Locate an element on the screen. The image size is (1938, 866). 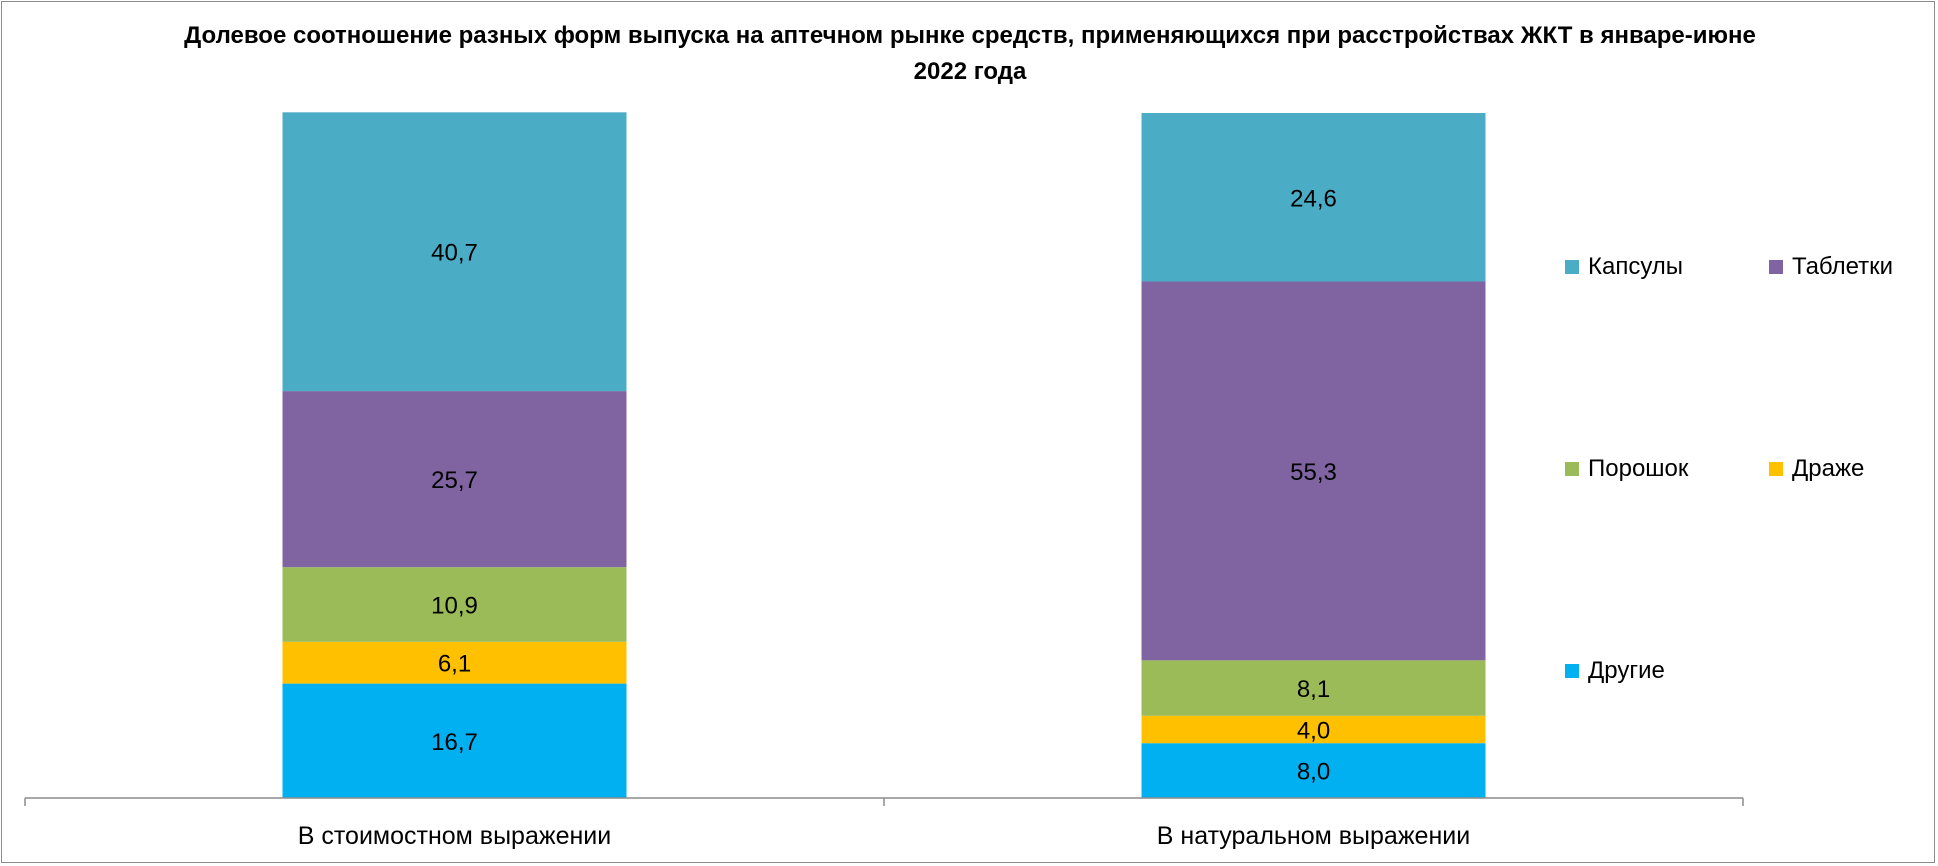
legend-label: Порошок is located at coordinates (1638, 468).